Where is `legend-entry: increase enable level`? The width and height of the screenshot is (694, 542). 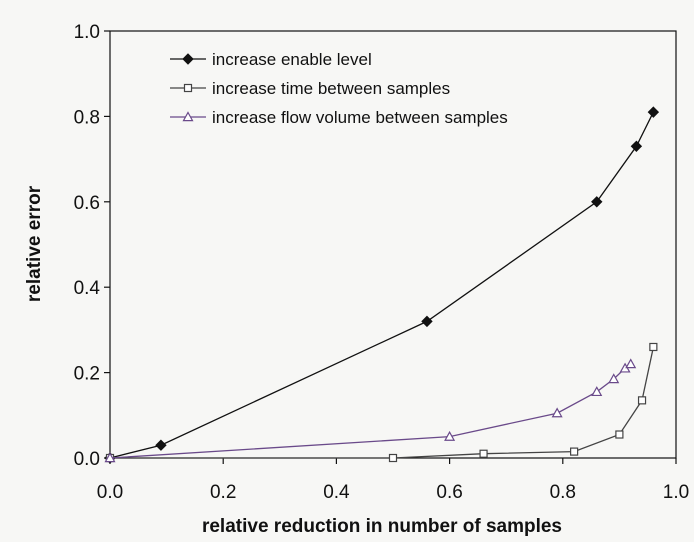 legend-entry: increase enable level is located at coordinates (271, 59).